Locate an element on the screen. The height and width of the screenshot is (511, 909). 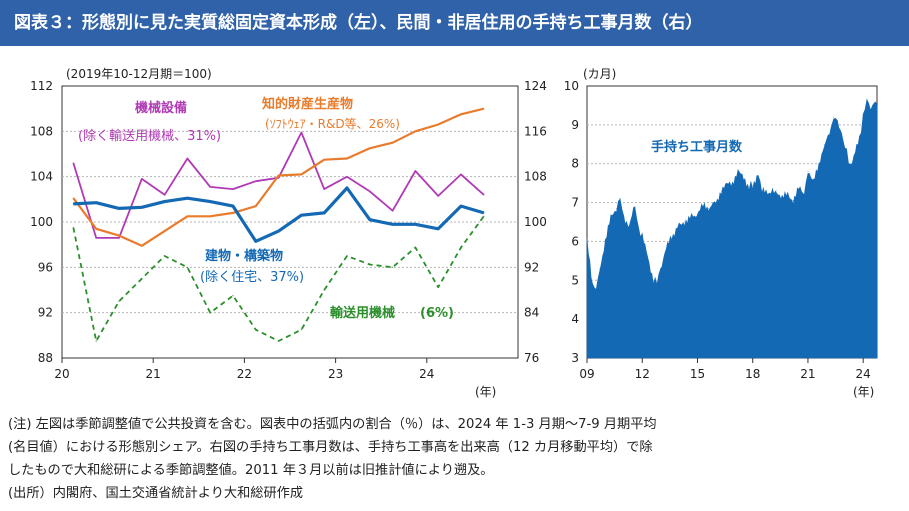
right-chart-y-tick: 3 is located at coordinates (575, 358).